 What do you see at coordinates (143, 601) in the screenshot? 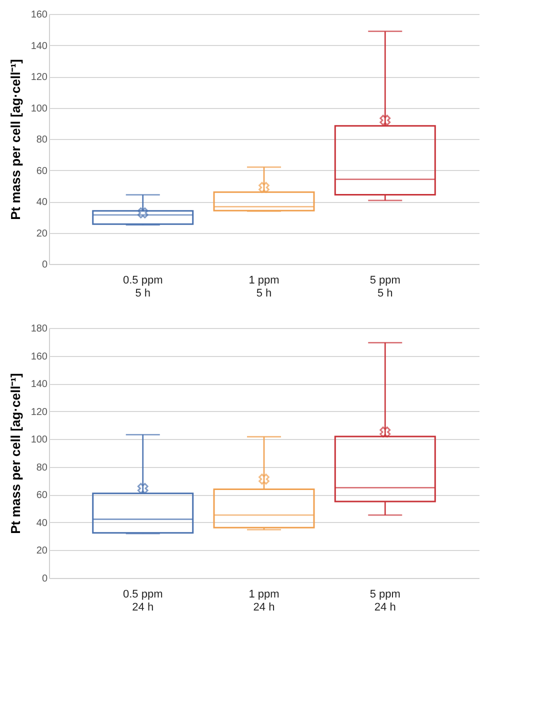
I see `x-tick-label: 0.5 ppm 24 h` at bounding box center [143, 601].